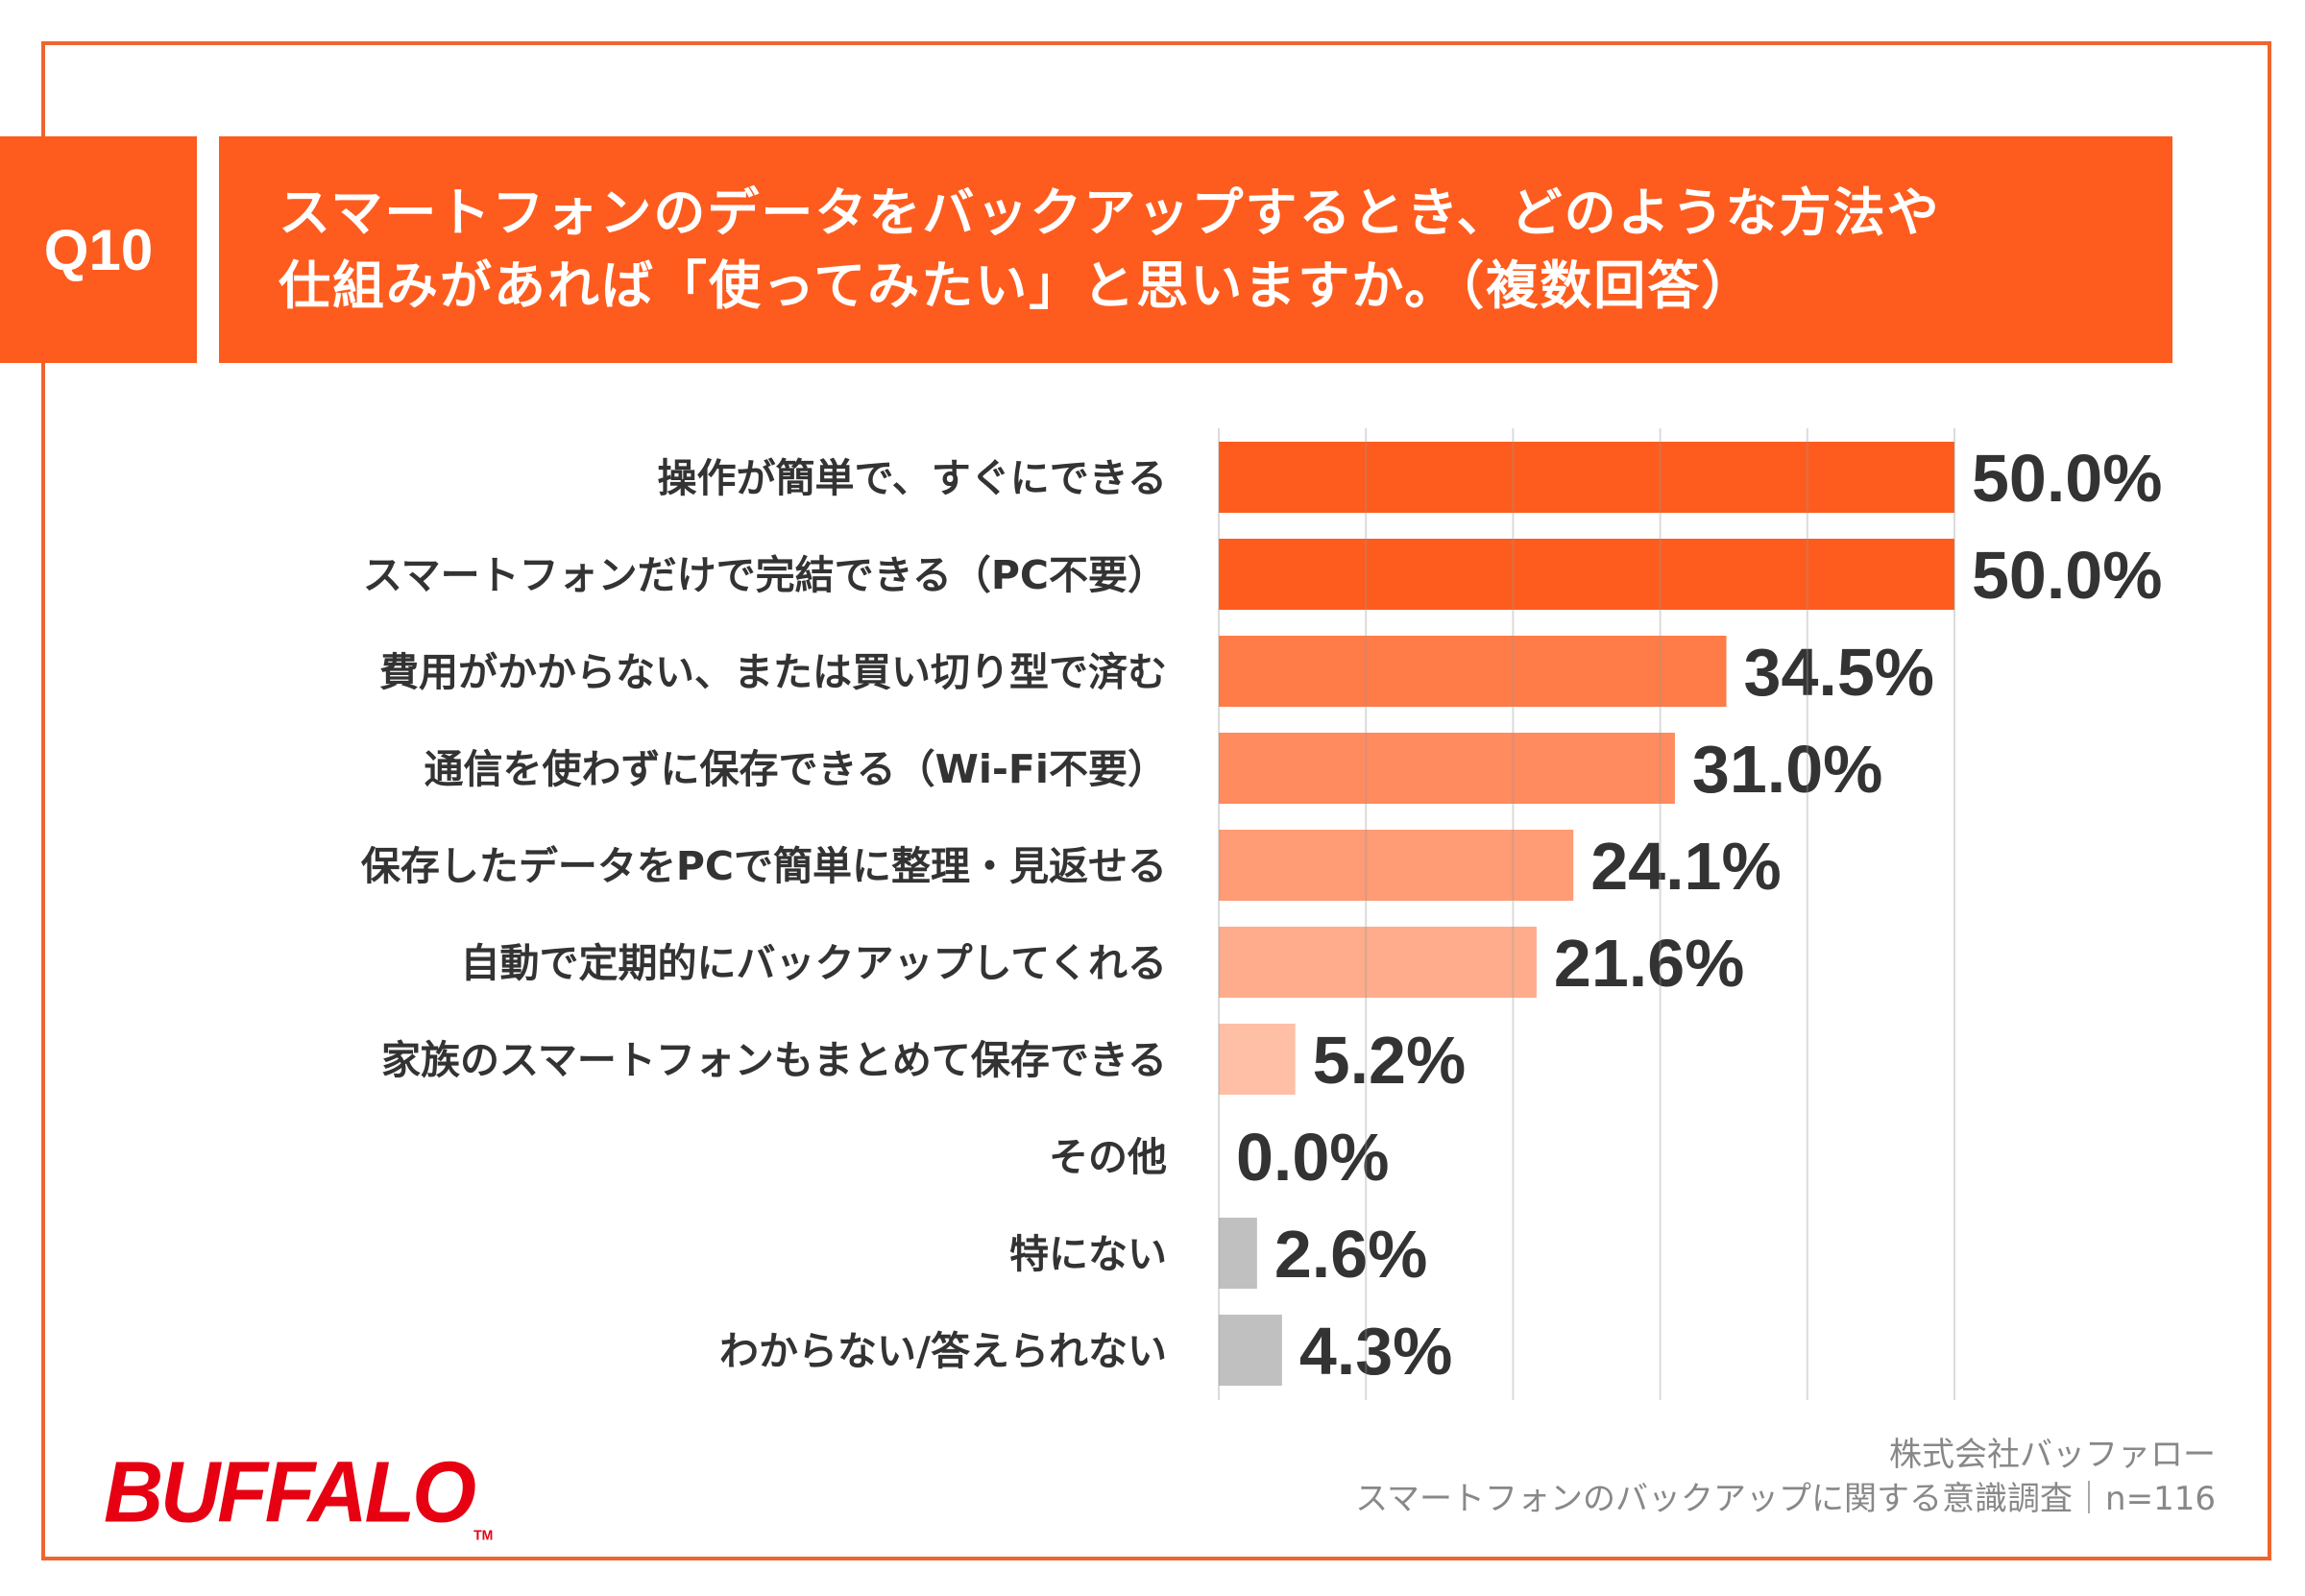  Describe the element at coordinates (1088, 1254) in the screenshot. I see `category-label: 特にない` at that location.